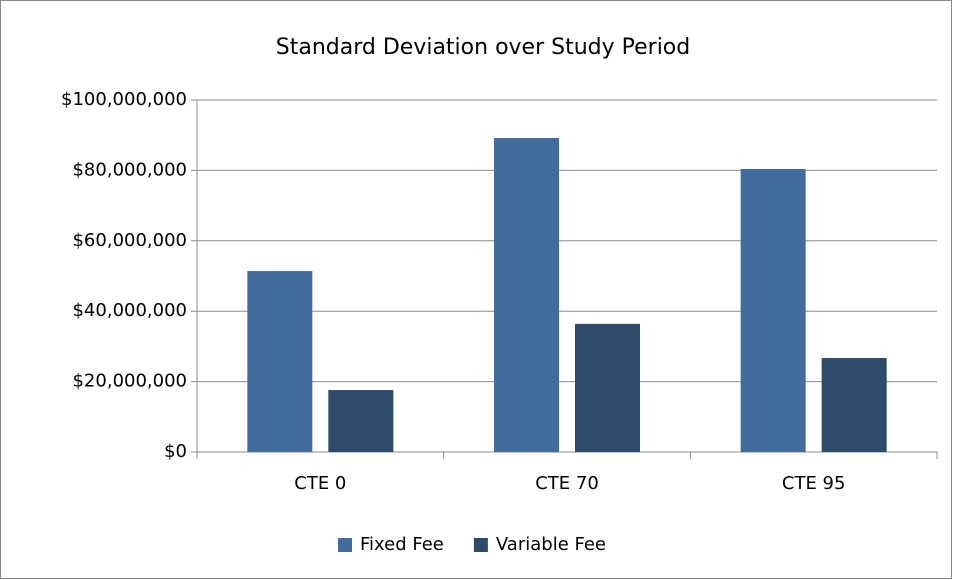 The width and height of the screenshot is (953, 580). What do you see at coordinates (320, 483) in the screenshot?
I see `x-tick-label: CTE 0` at bounding box center [320, 483].